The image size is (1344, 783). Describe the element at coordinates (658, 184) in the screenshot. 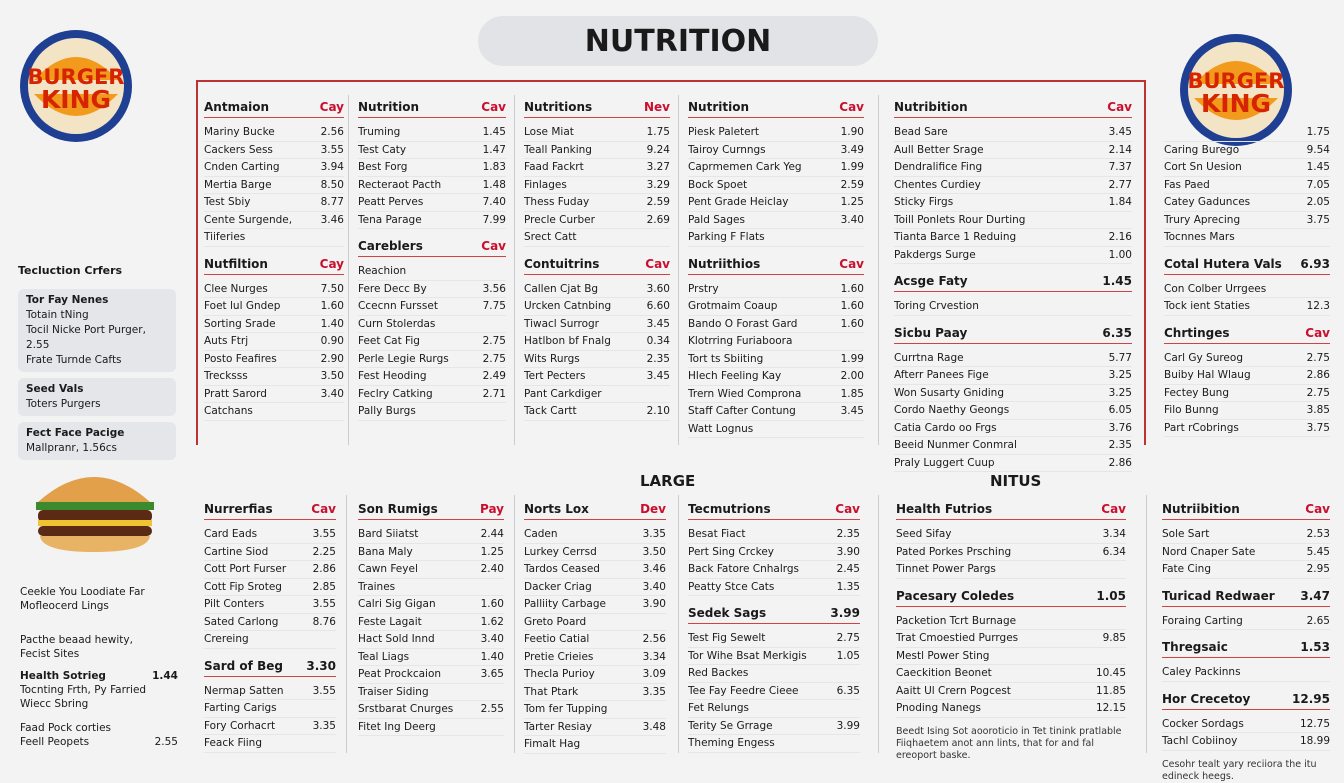

I see `item-value: 3.29` at that location.